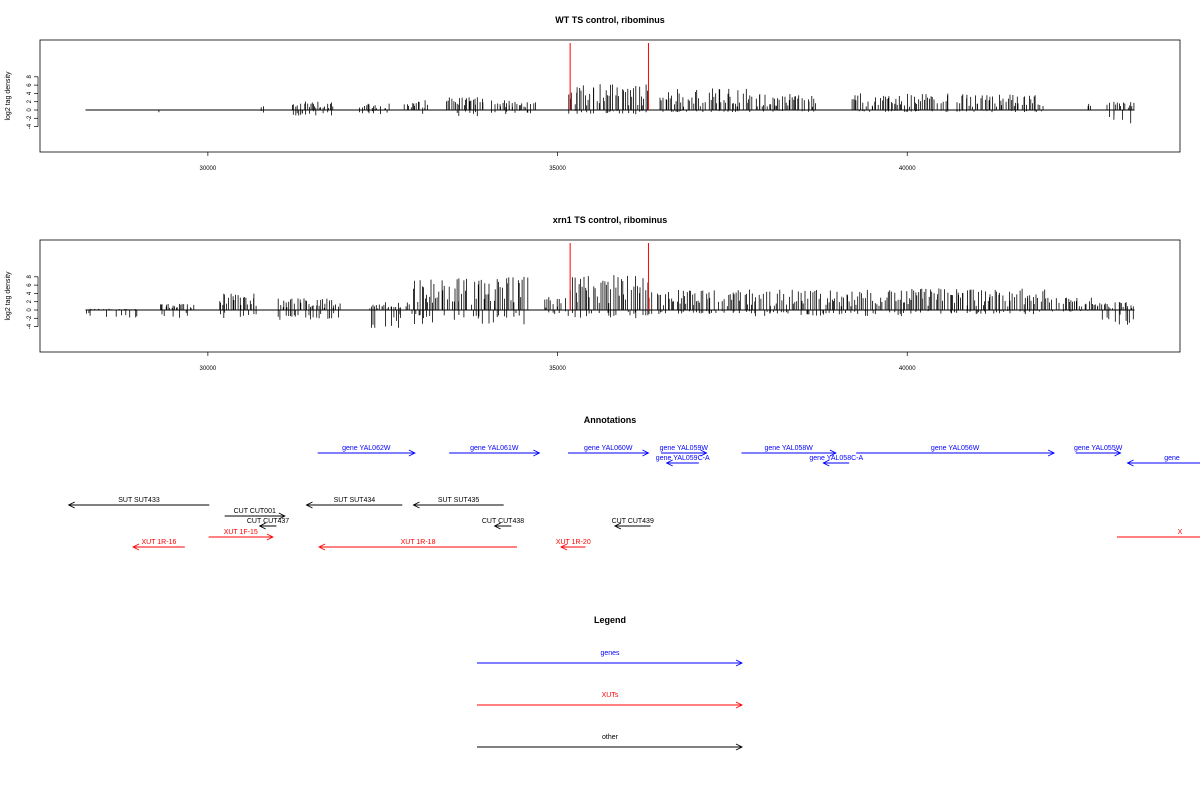  What do you see at coordinates (836, 458) in the screenshot?
I see `feature-label: gene YAL058C-A` at bounding box center [836, 458].